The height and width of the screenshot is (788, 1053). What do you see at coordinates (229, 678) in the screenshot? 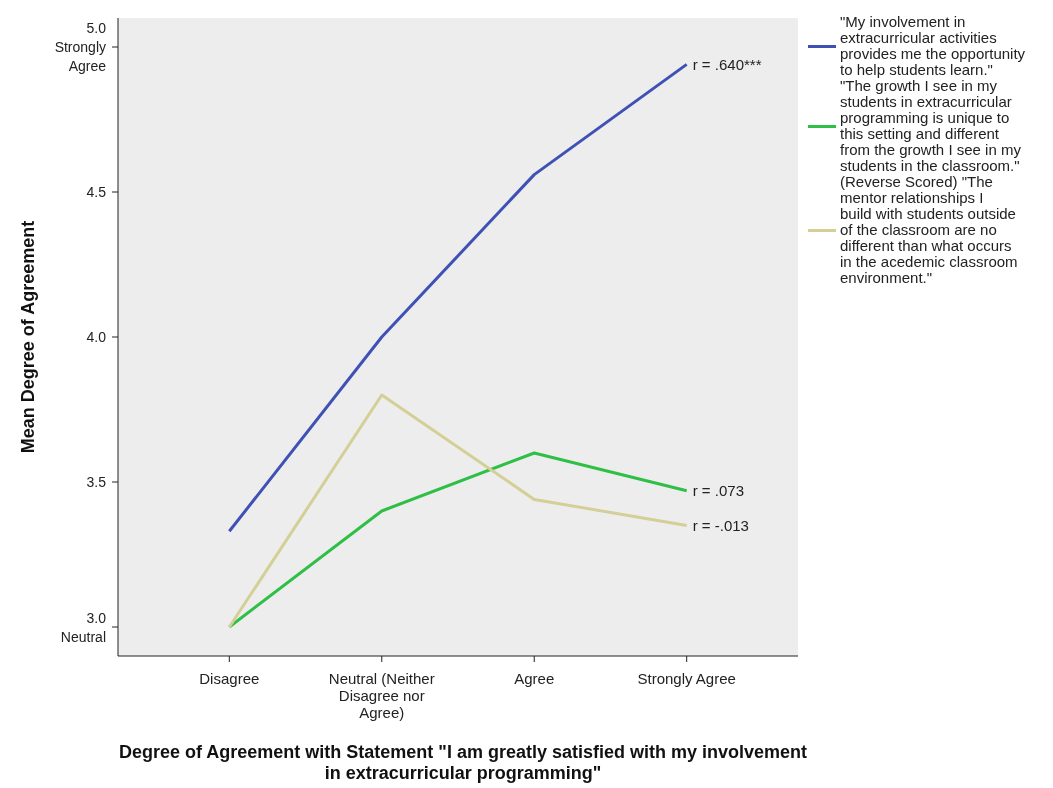
I see `x-tick-label: Disagree` at bounding box center [229, 678].